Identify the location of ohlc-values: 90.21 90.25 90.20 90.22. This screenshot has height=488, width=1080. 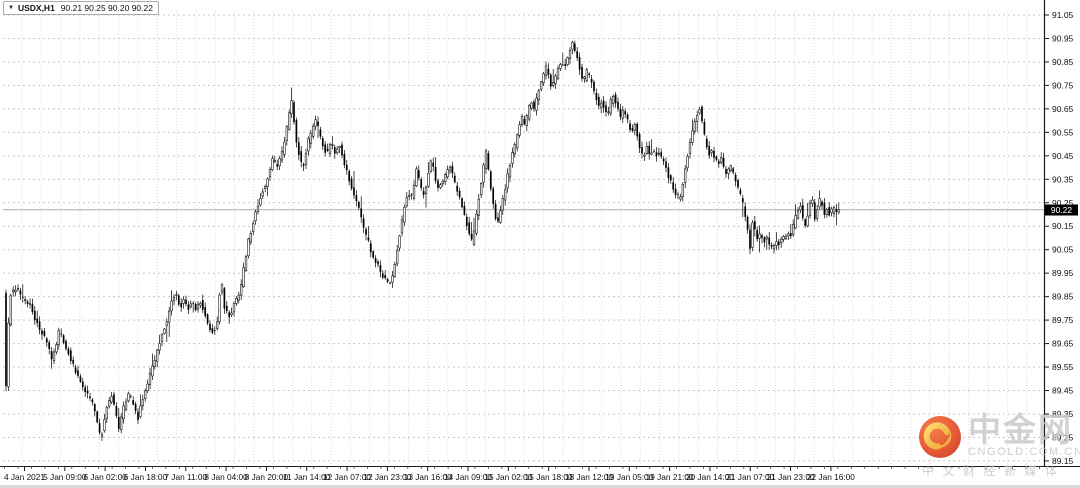
(106, 7).